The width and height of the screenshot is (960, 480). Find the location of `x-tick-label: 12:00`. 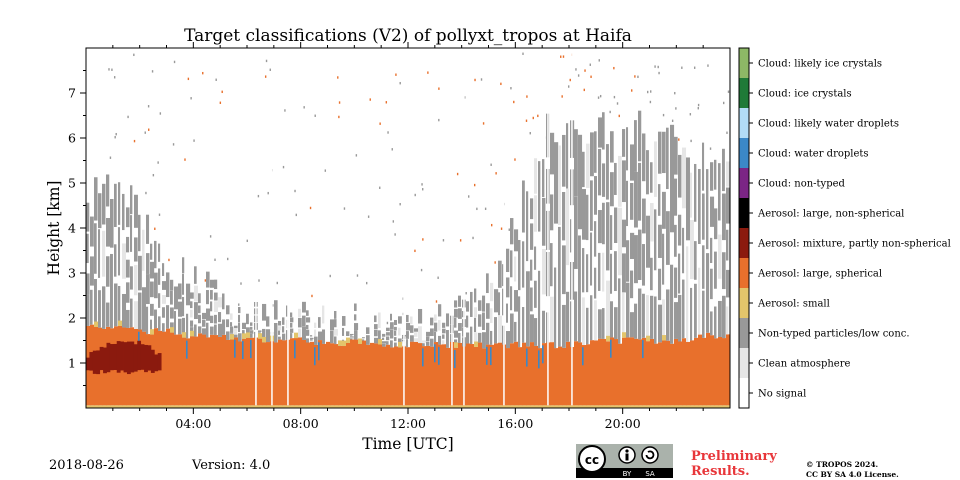

x-tick-label: 12:00 is located at coordinates (408, 423).